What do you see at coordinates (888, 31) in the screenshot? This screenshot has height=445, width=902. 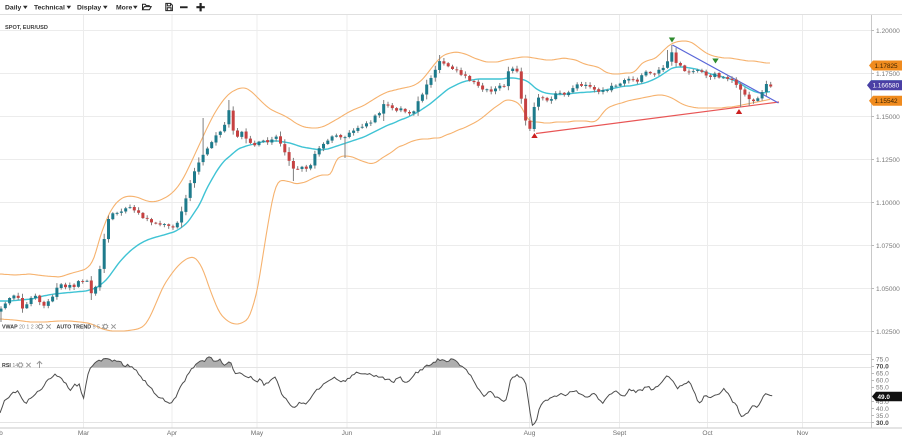 I see `svg-text: 1.20000` at bounding box center [888, 31].